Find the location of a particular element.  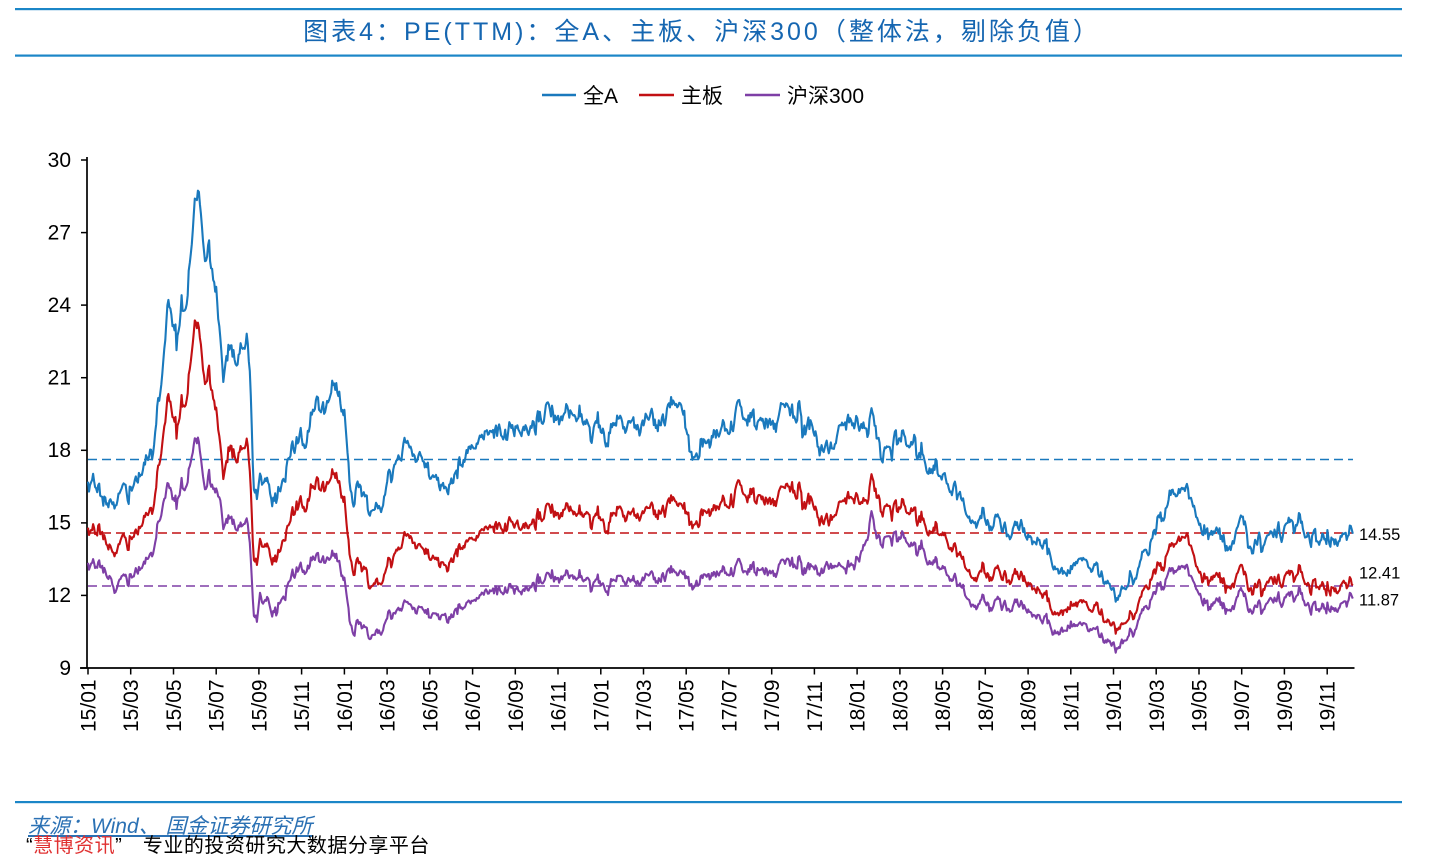

svg-text: 18/05 is located at coordinates (943, 705).